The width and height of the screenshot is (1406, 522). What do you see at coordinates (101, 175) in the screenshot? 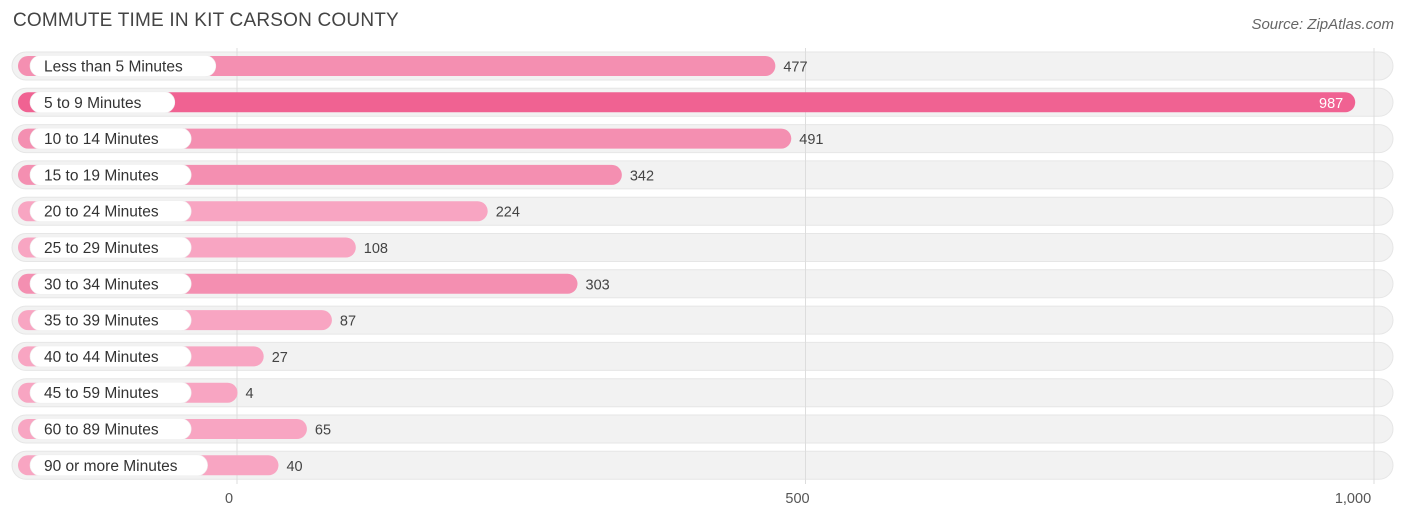
I see `category-label: 15 to 19 Minutes` at bounding box center [101, 175].